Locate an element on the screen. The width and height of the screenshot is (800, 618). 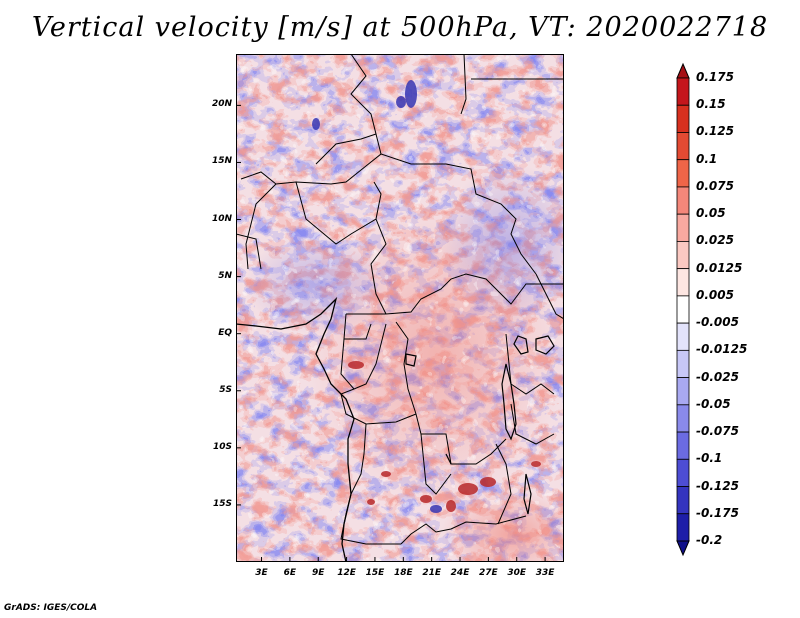
colorbar-label: 0.1 is located at coordinates (707, 158).